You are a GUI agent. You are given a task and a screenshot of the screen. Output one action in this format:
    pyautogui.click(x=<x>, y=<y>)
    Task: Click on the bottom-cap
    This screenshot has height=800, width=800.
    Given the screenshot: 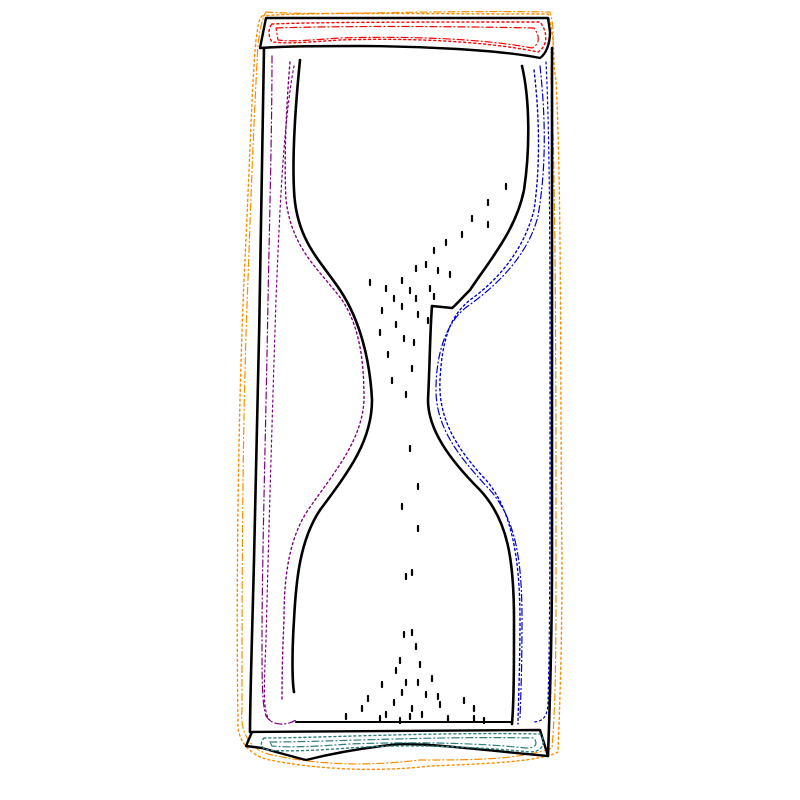 What is the action you would take?
    pyautogui.click(x=397, y=745)
    